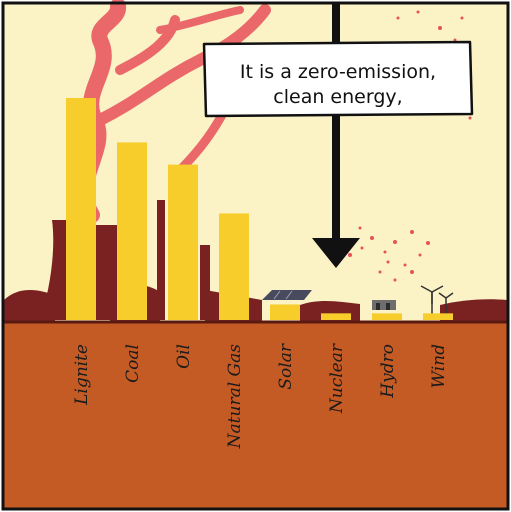 The image size is (511, 512). I want to click on speech-bubble: It is a zero-emission, clean energy,, so click(338, 79).